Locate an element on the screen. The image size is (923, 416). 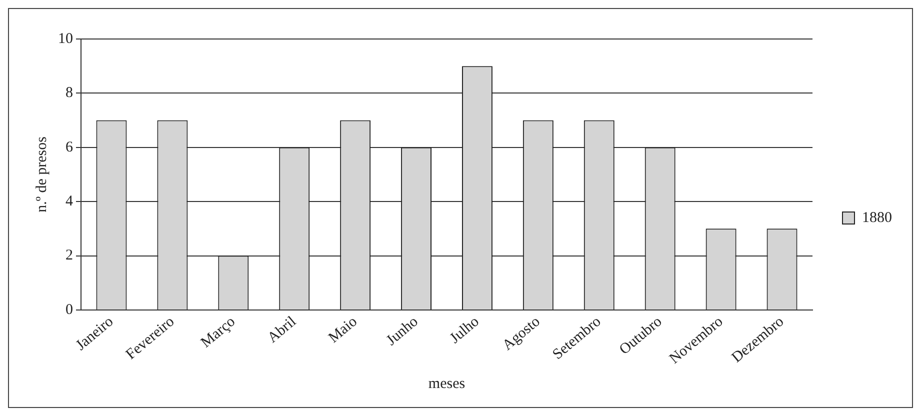
y-tick-label: 8 is located at coordinates (69, 93).